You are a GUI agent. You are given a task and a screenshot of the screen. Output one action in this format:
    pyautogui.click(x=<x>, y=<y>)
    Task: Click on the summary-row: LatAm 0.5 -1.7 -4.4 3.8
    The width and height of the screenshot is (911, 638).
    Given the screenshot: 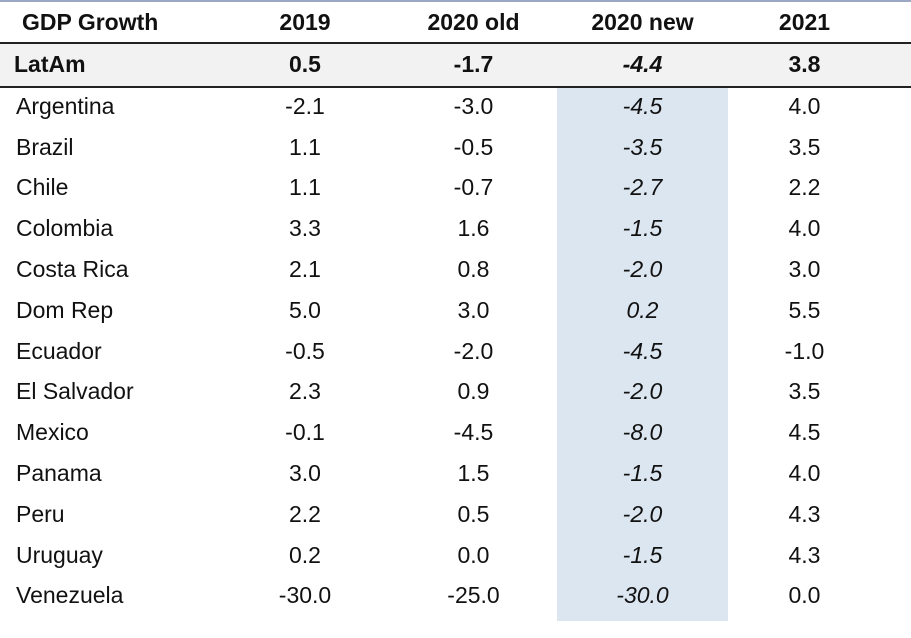 What is the action you would take?
    pyautogui.click(x=455, y=64)
    